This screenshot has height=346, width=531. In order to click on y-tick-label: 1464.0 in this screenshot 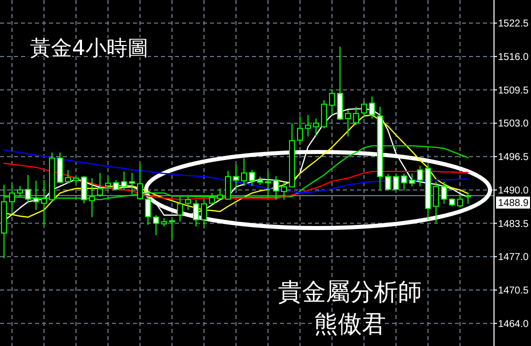, I will do `click(514, 324)`.